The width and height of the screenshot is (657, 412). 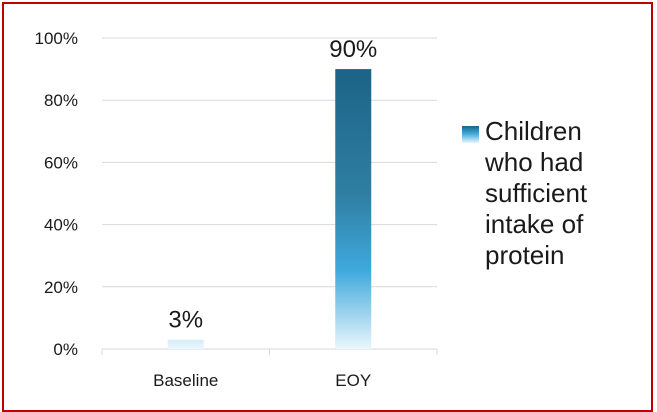 I want to click on y-tick-label: 20%, so click(x=61, y=287).